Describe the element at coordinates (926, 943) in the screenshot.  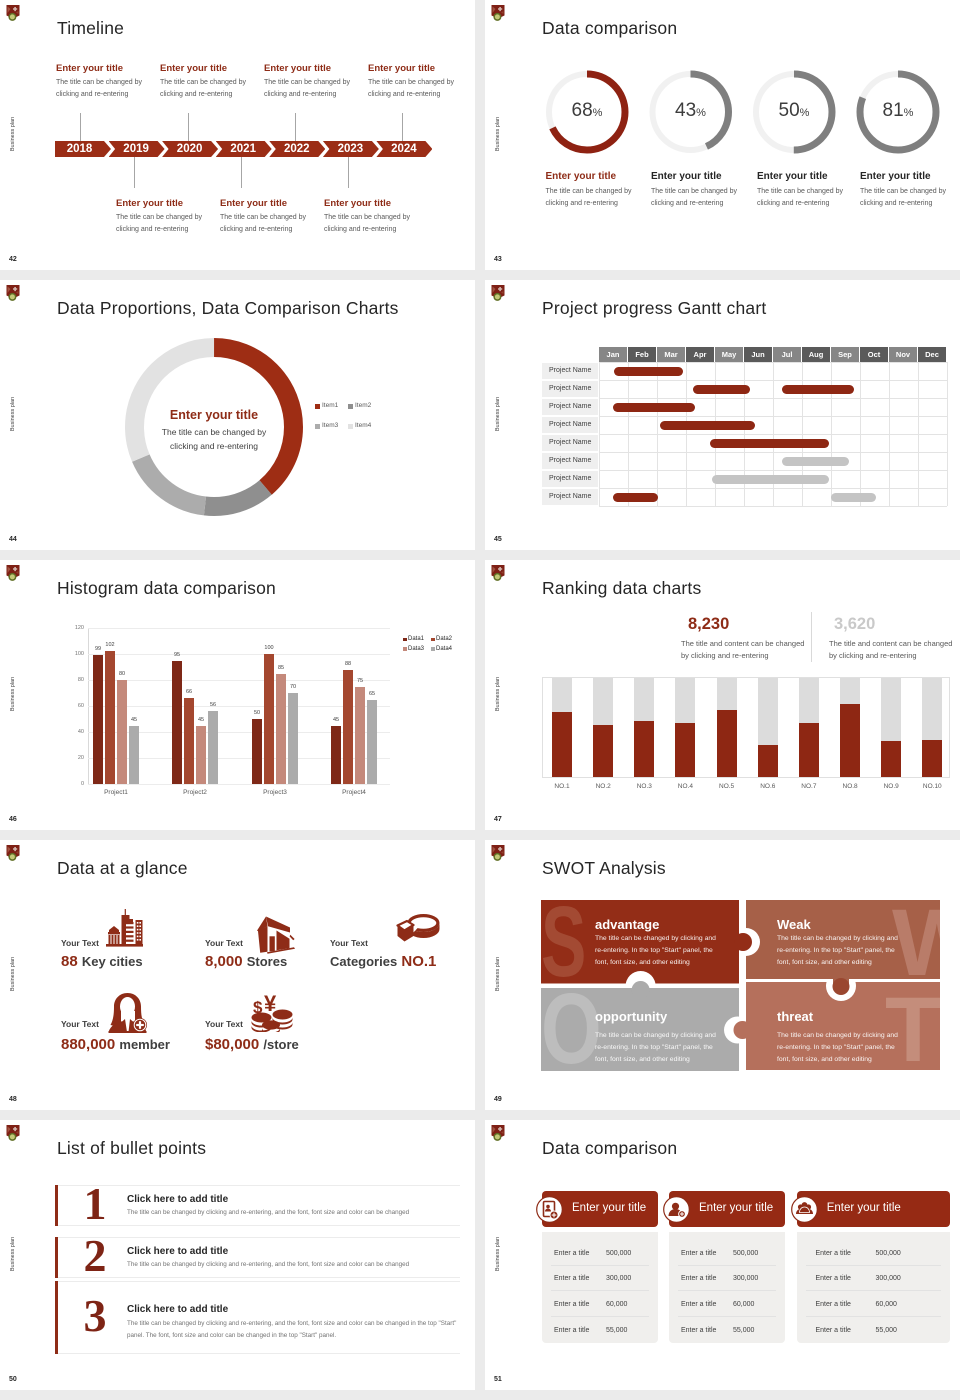
I see `svg-text: W` at that location.